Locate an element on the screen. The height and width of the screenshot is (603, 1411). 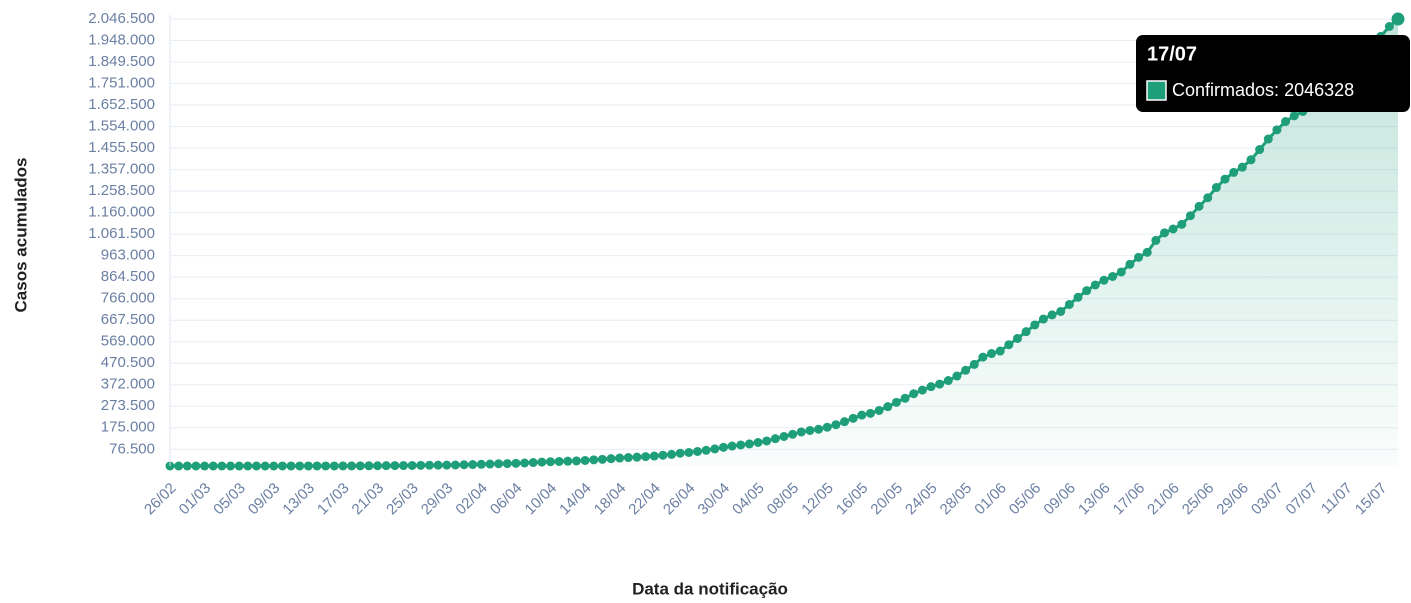
x-tick-label: 22/04 is located at coordinates (644, 499).